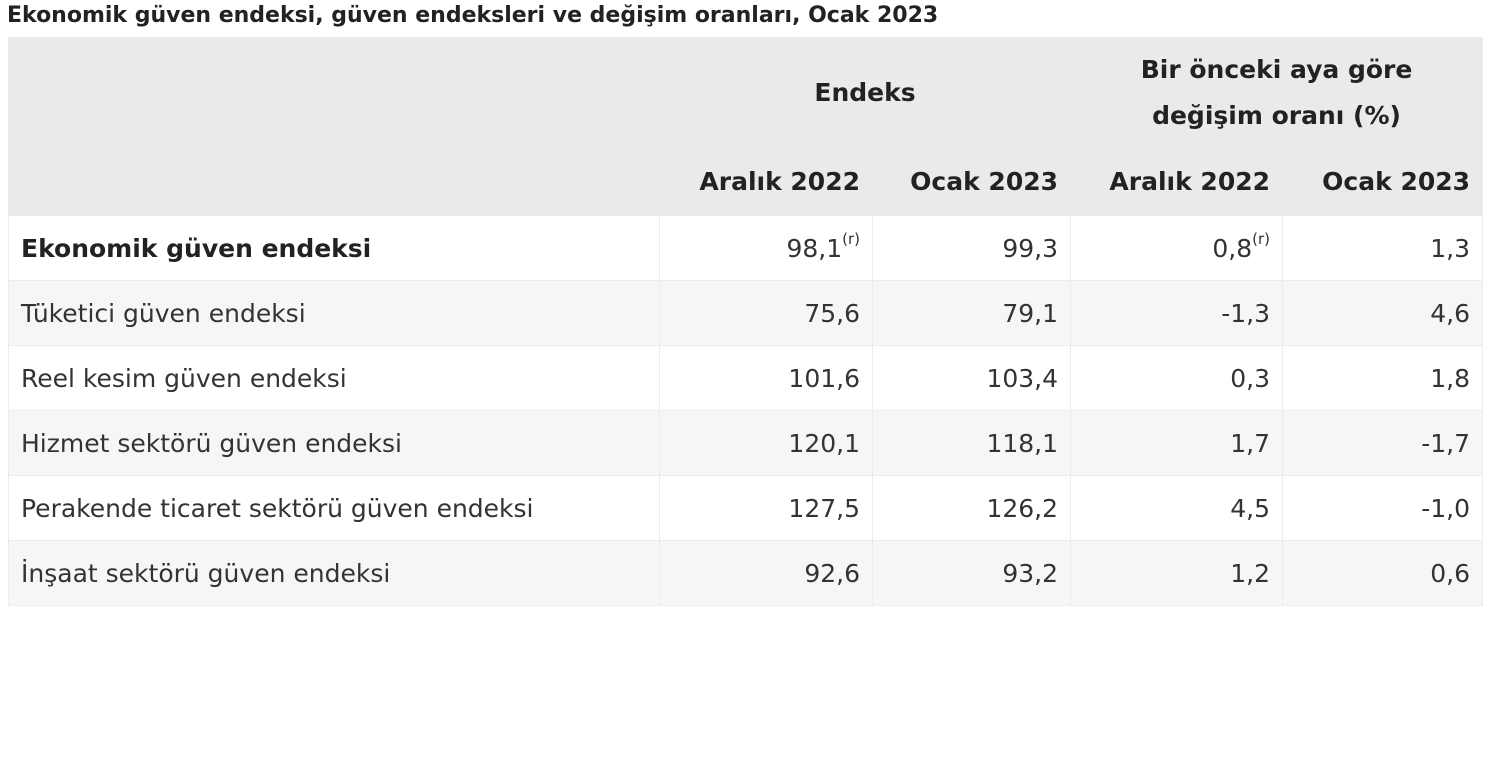 This screenshot has width=1500, height=775. Describe the element at coordinates (334, 248) in the screenshot. I see `row-label: Ekonomik güven endeksi` at that location.